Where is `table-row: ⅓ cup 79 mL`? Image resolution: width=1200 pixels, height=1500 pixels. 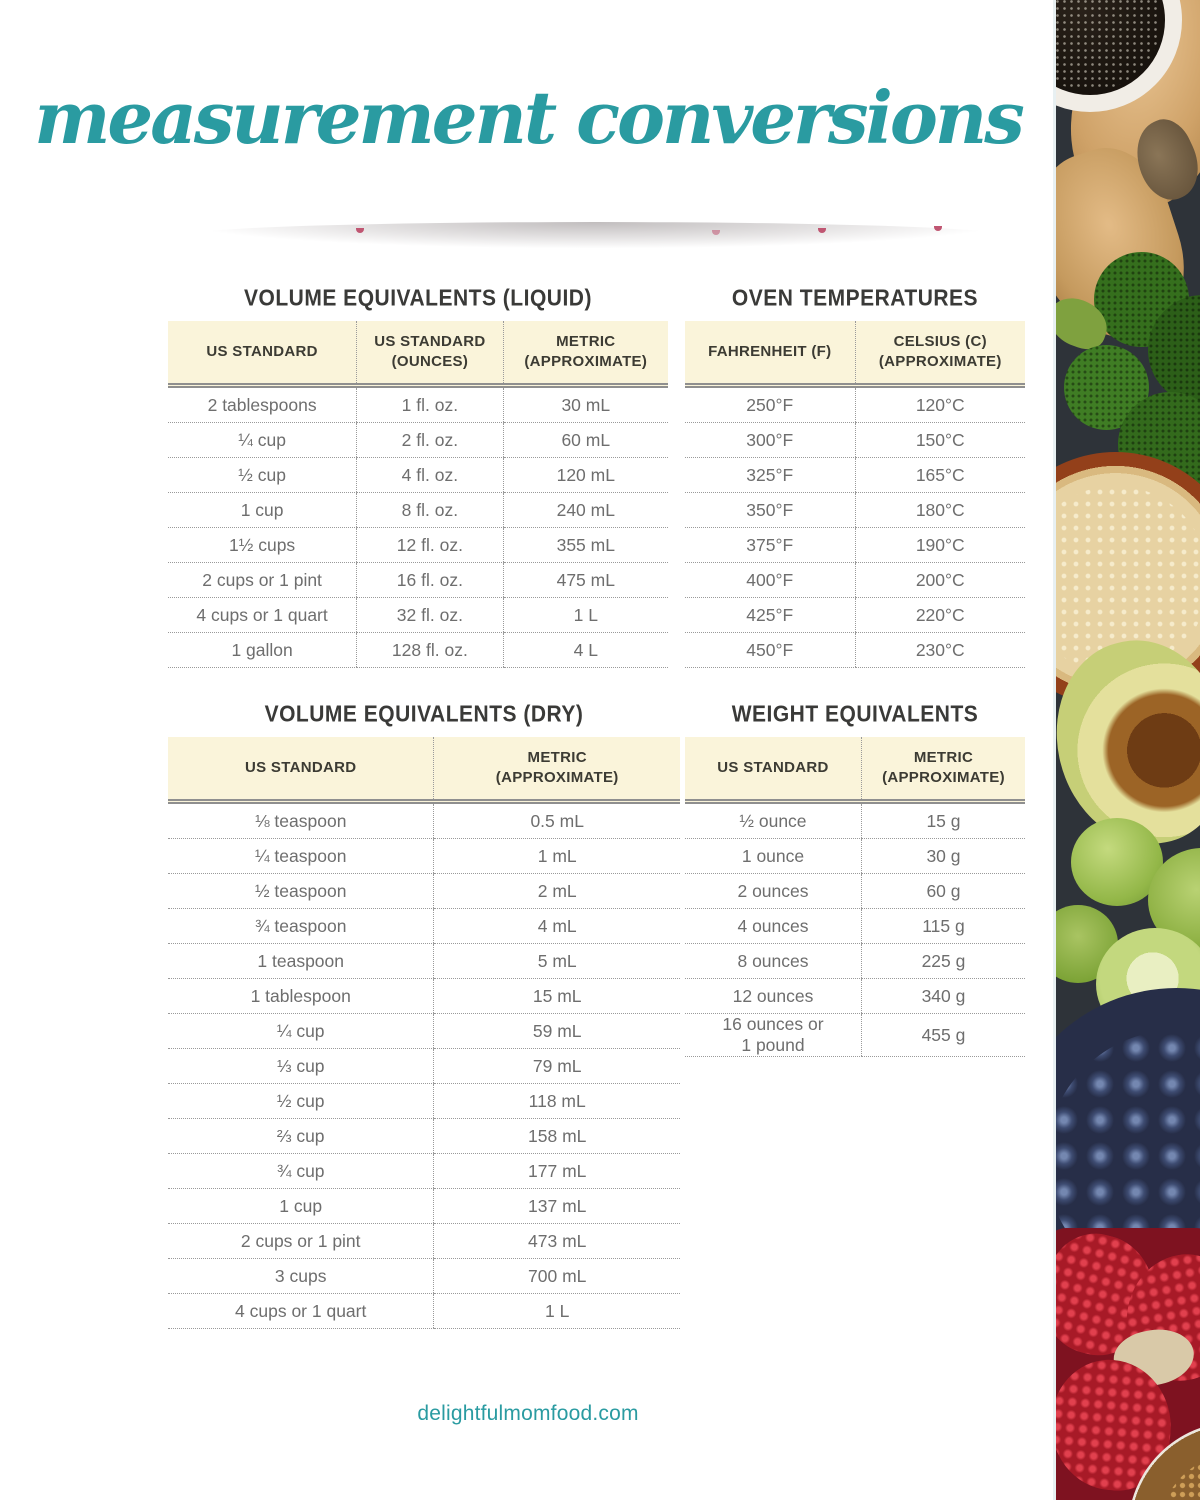 table-row: ⅓ cup 79 mL is located at coordinates (424, 1066).